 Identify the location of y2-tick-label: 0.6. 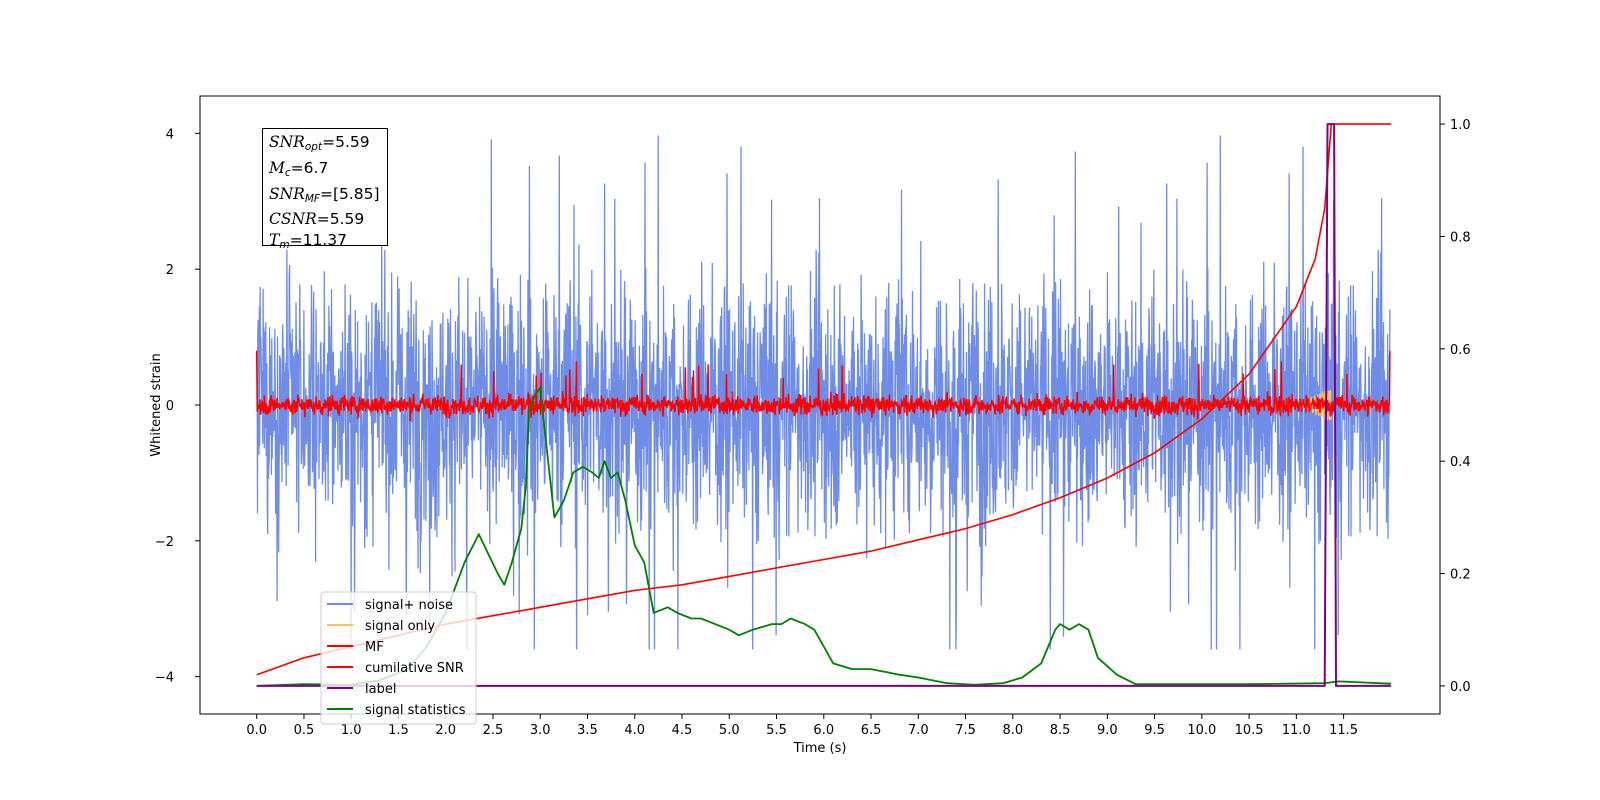
(1460, 350).